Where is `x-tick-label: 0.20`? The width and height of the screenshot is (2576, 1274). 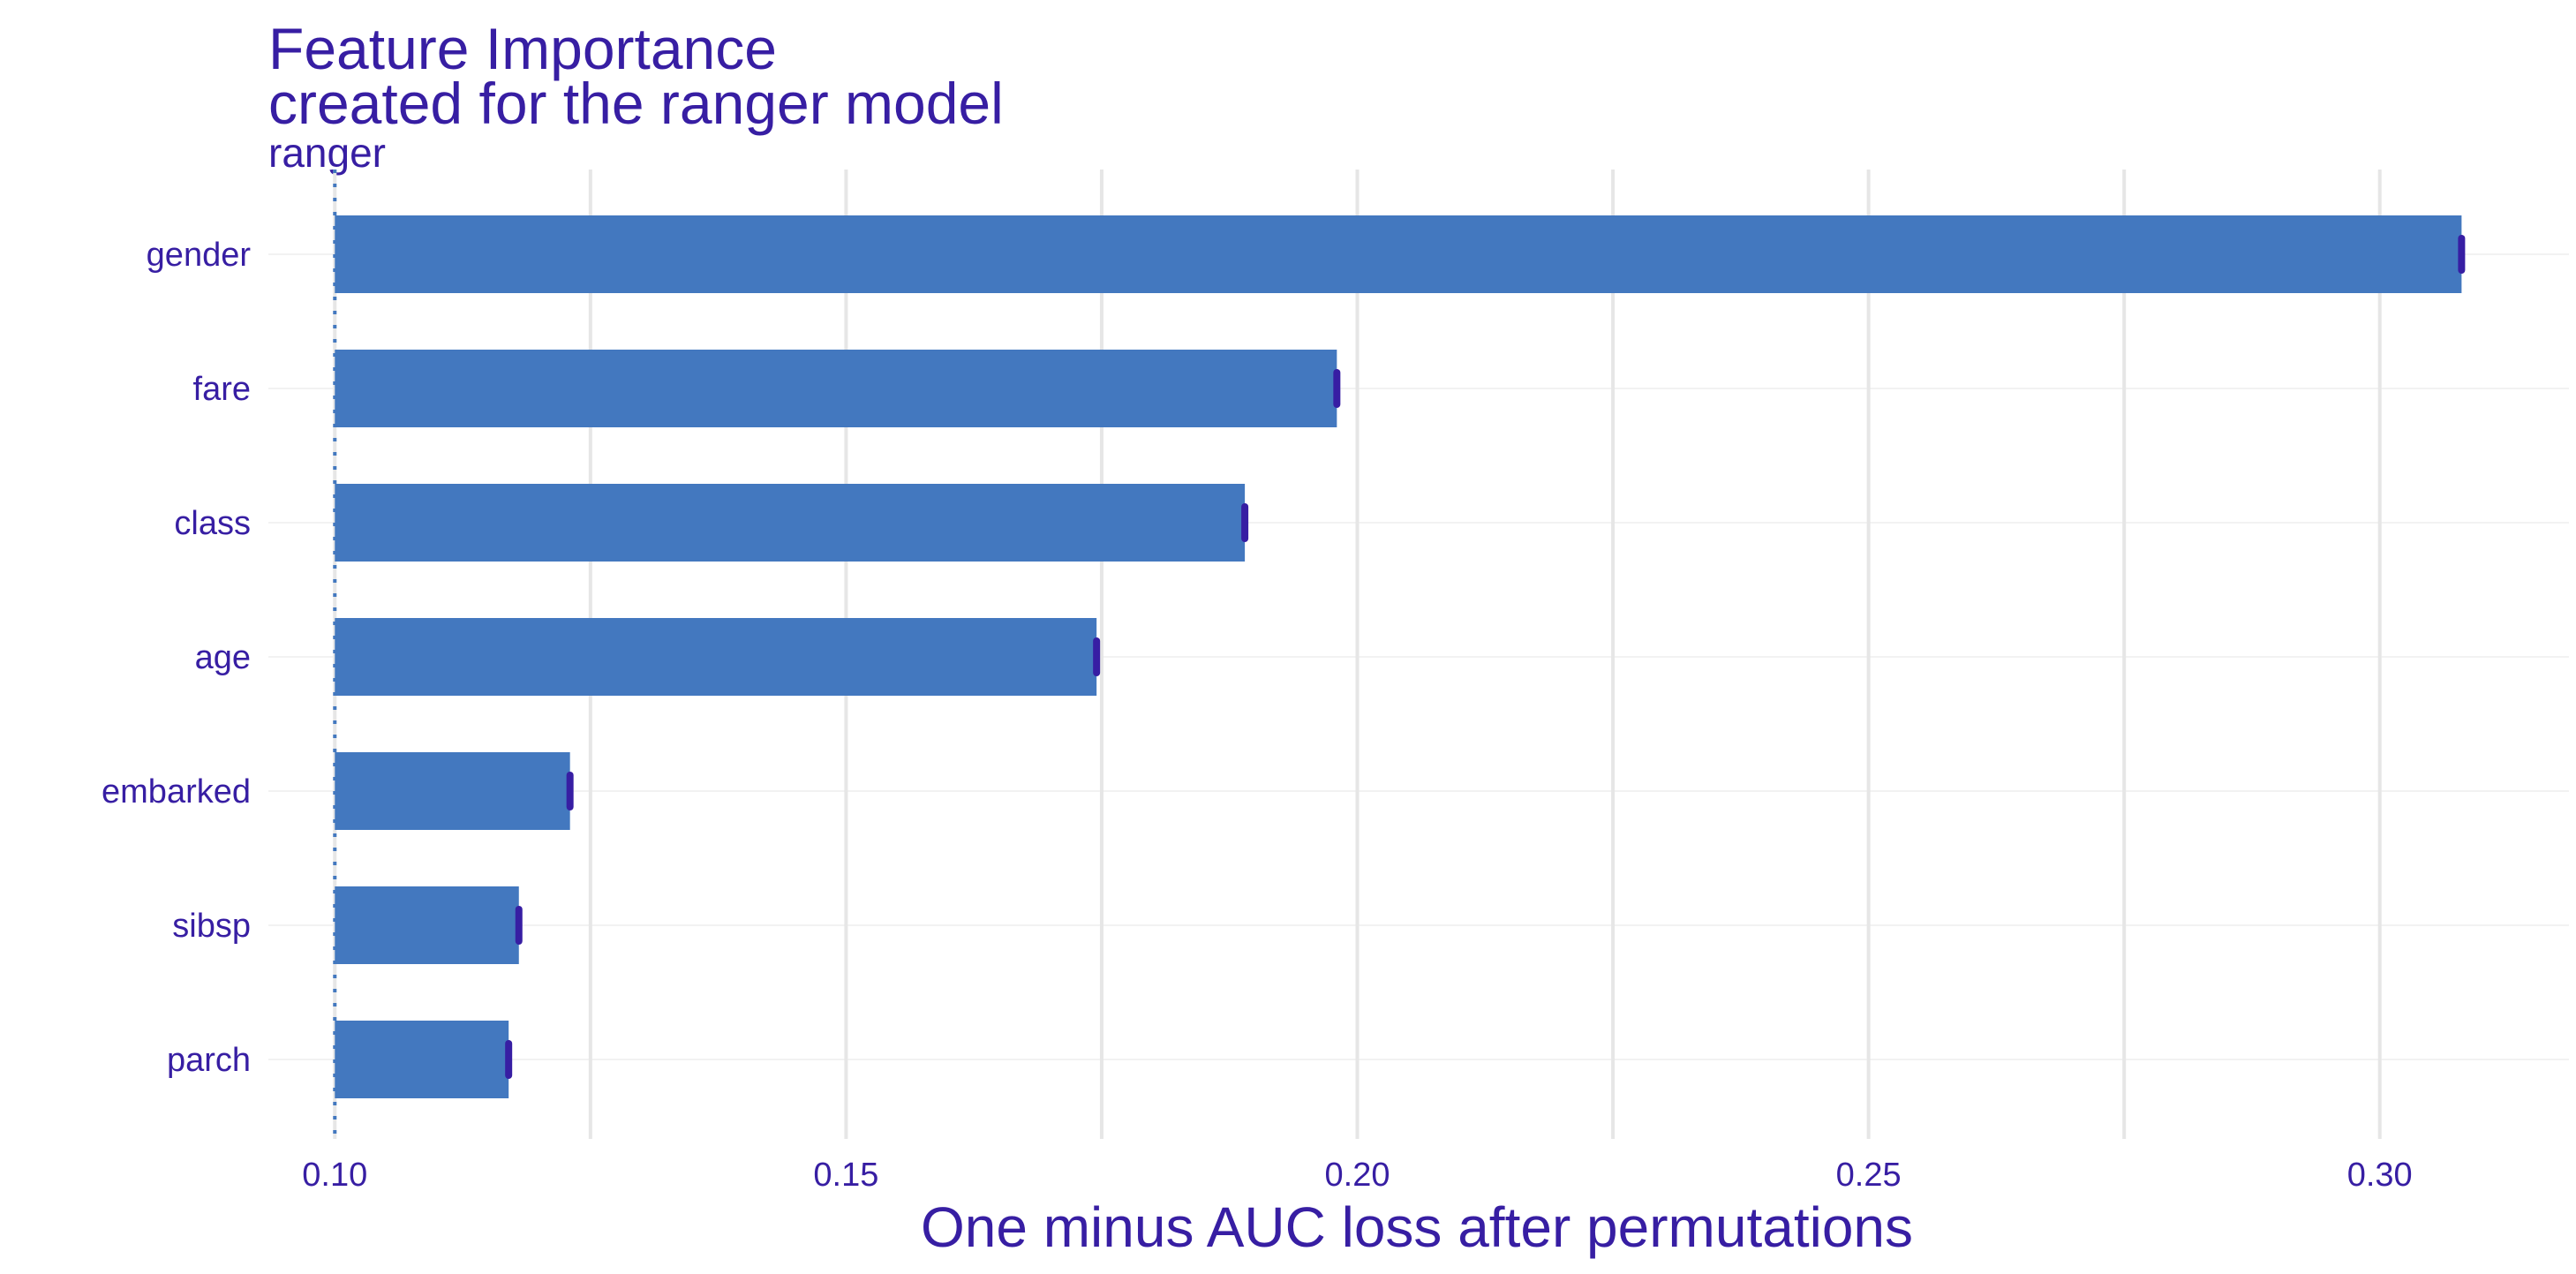
x-tick-label: 0.20 is located at coordinates (1358, 1175).